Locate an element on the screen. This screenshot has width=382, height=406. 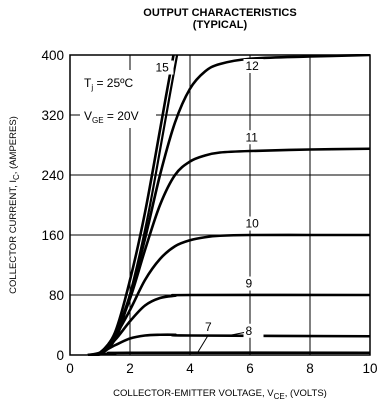
y-tick-label: 0 is located at coordinates (60, 355).